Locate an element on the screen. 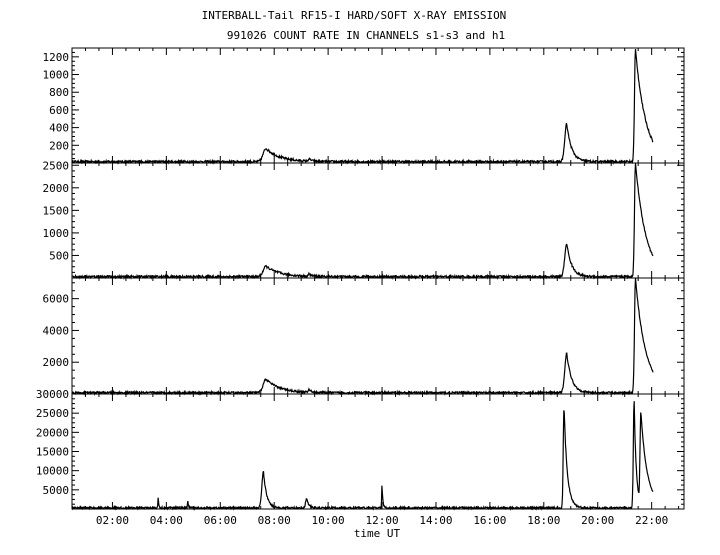  x-axis-title: time UT is located at coordinates (377, 533).